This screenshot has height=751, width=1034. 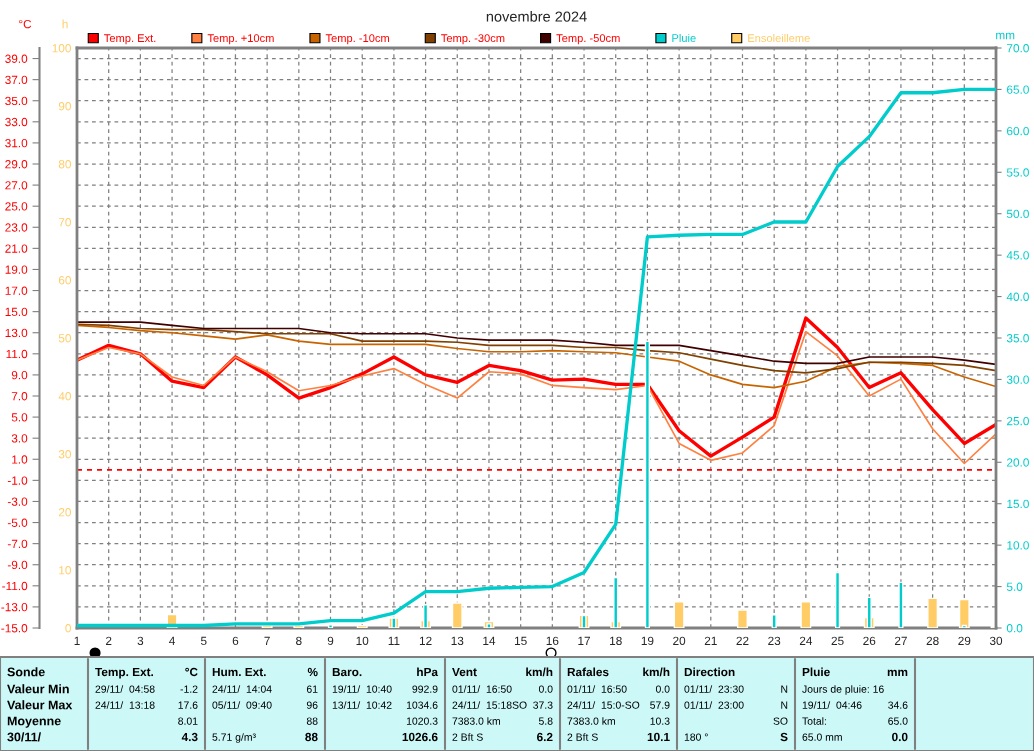 What do you see at coordinates (124, 673) in the screenshot?
I see `text: Temp. Ext.` at bounding box center [124, 673].